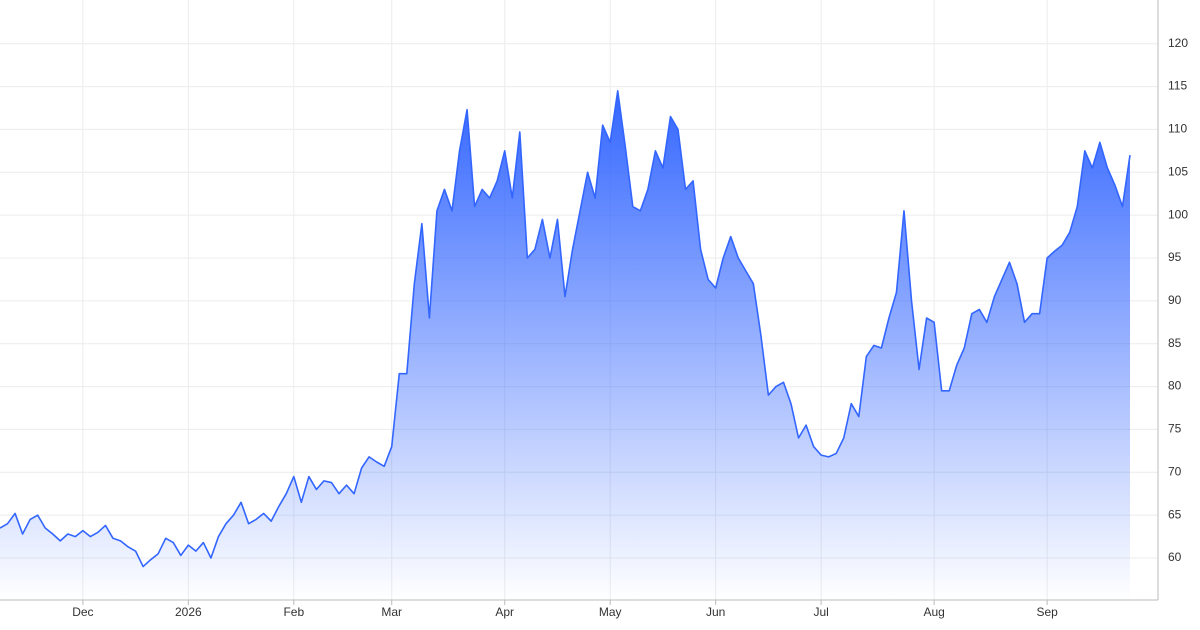 Image resolution: width=1200 pixels, height=630 pixels. What do you see at coordinates (504, 612) in the screenshot?
I see `x-tick-label: Apr` at bounding box center [504, 612].